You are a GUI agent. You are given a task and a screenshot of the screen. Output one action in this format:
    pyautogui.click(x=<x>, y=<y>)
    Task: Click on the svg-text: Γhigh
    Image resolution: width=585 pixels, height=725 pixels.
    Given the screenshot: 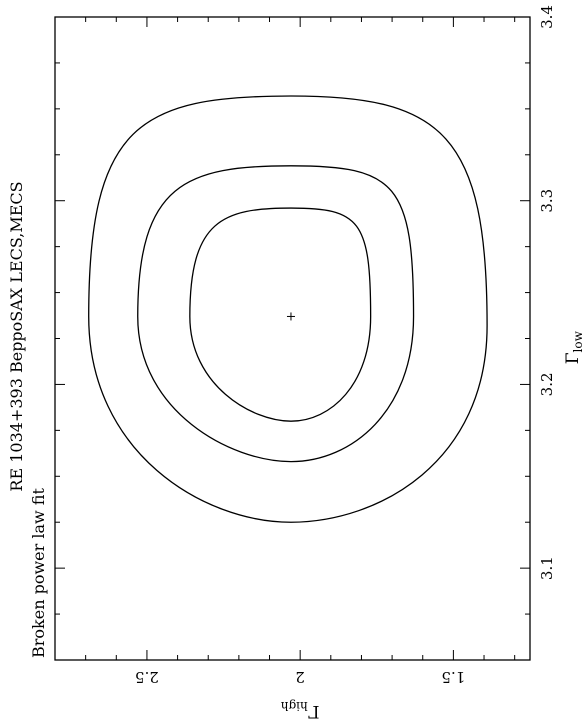 What is the action you would take?
    pyautogui.click(x=300, y=710)
    